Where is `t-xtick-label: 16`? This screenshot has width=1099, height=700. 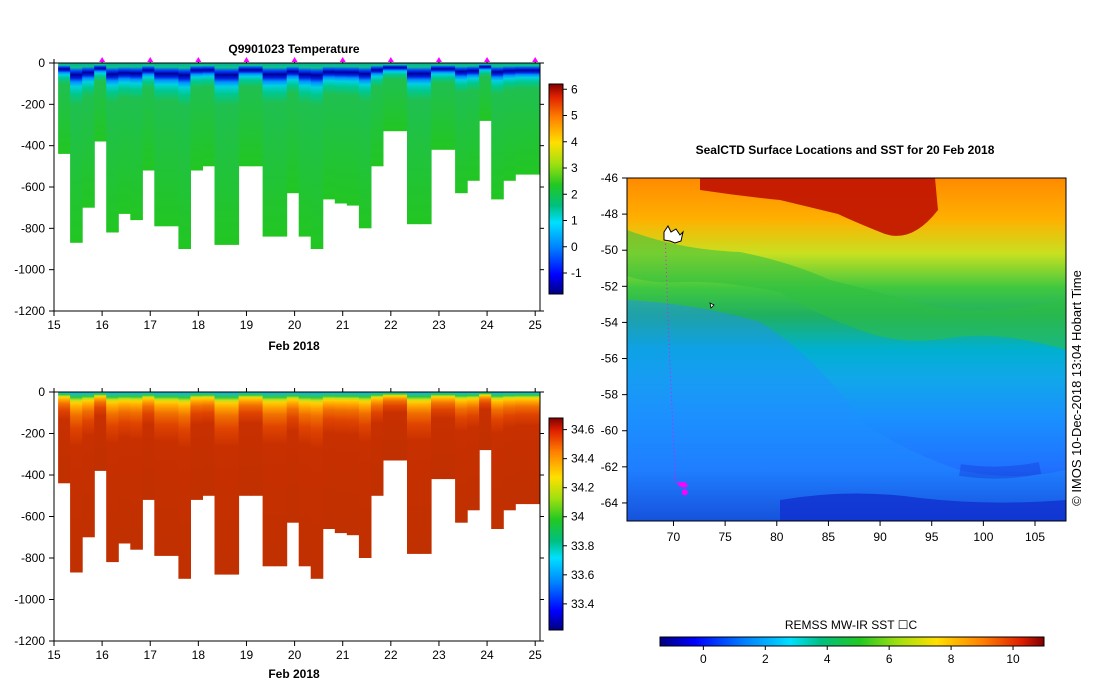
t-xtick-label: 16 is located at coordinates (102, 325).